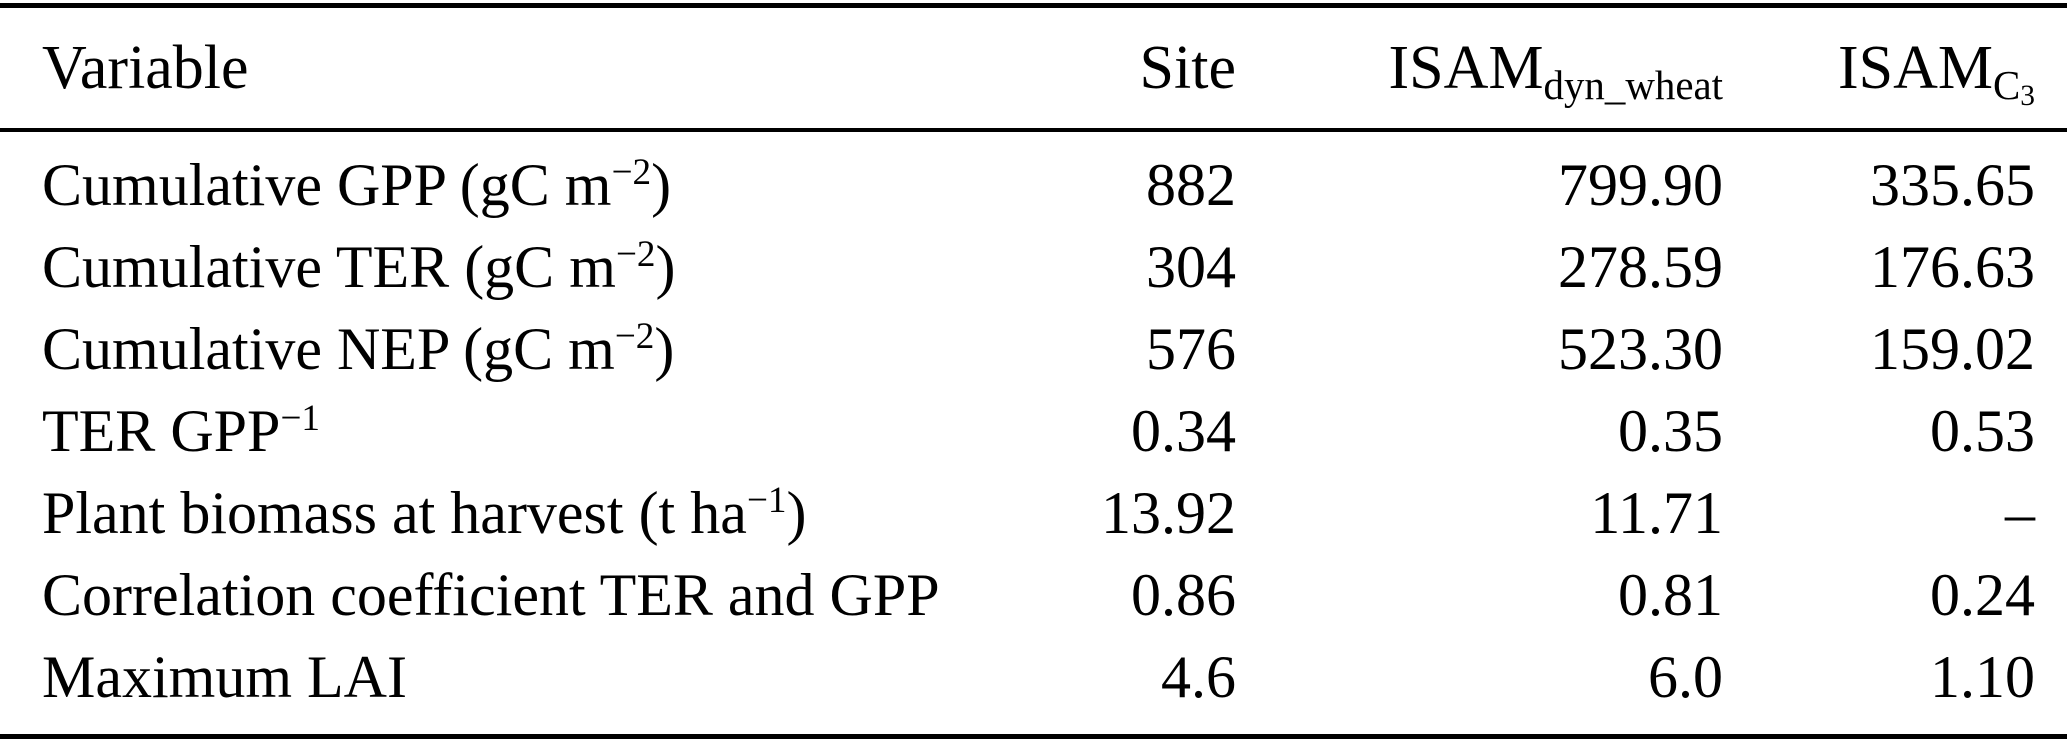  What do you see at coordinates (1656, 512) in the screenshot?
I see `isam-dyn-wheat-value: 11.71` at bounding box center [1656, 512].